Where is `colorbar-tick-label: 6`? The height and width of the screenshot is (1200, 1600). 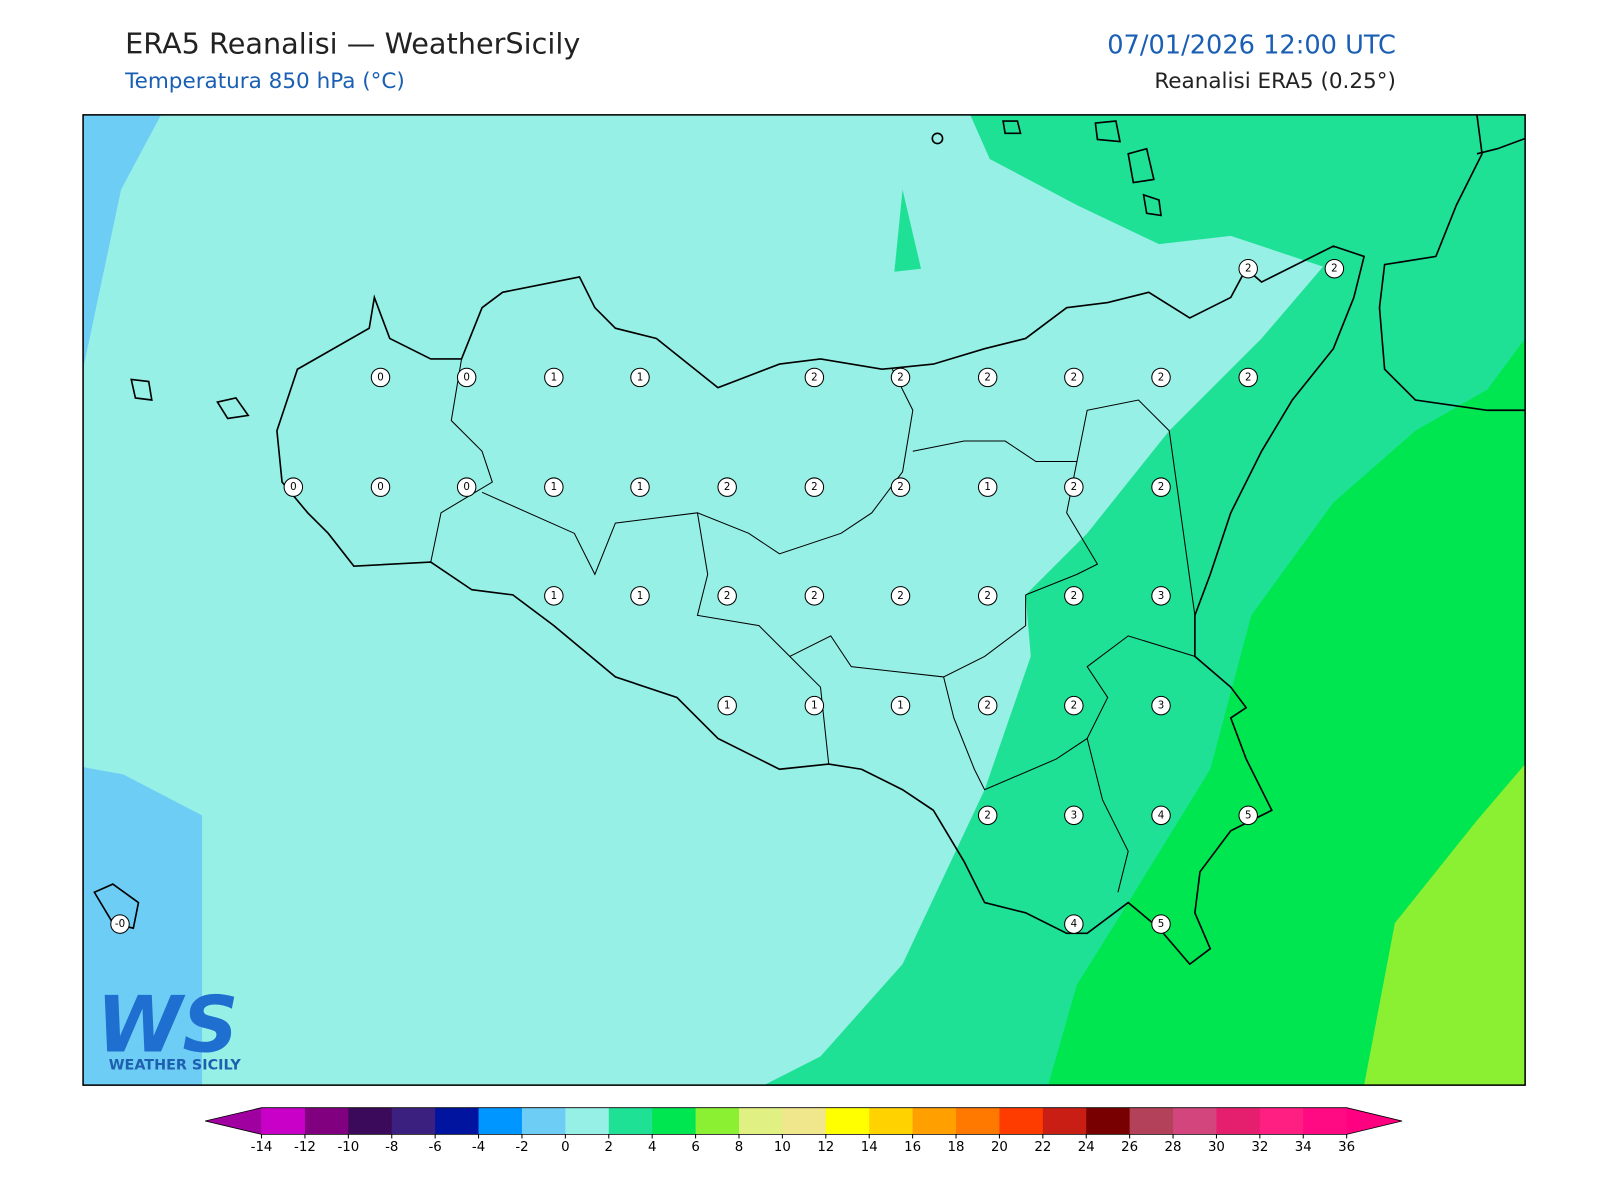
colorbar-tick-label: 6 is located at coordinates (695, 1147).